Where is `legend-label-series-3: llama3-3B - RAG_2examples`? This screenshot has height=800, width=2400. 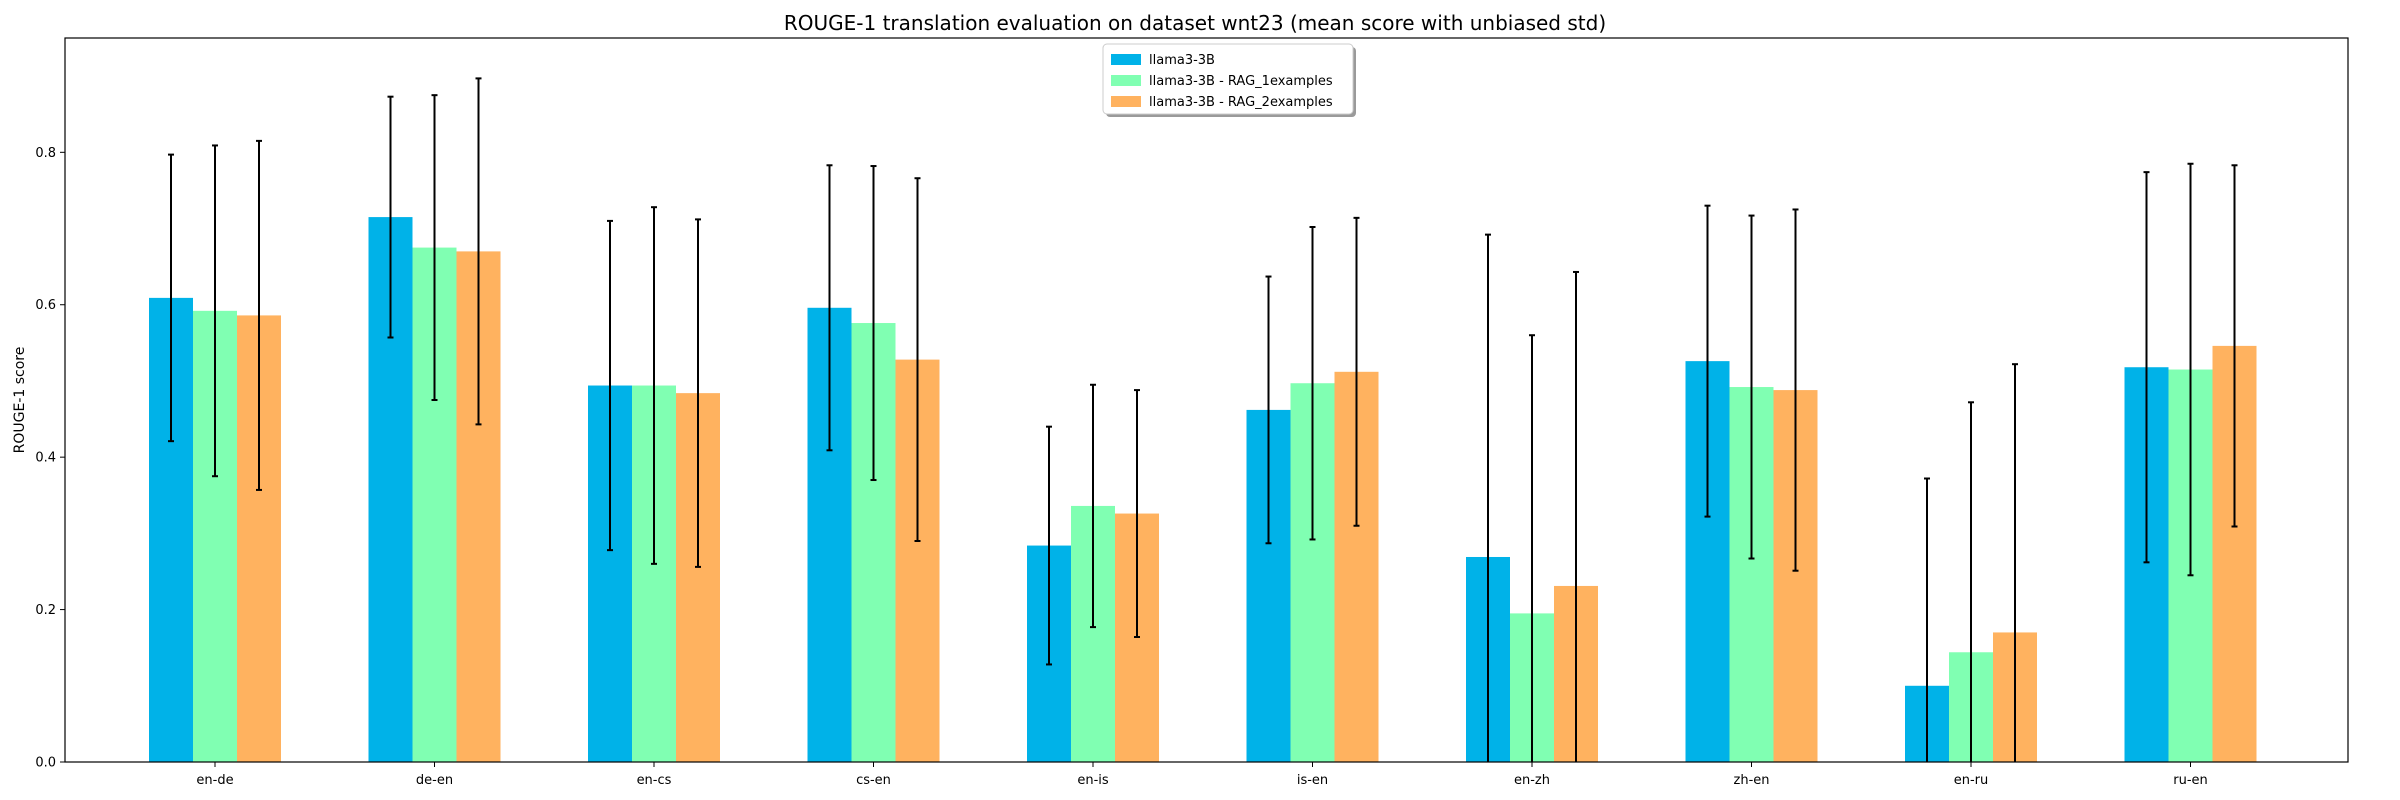 legend-label-series-3: llama3-3B - RAG_2examples is located at coordinates (1241, 102).